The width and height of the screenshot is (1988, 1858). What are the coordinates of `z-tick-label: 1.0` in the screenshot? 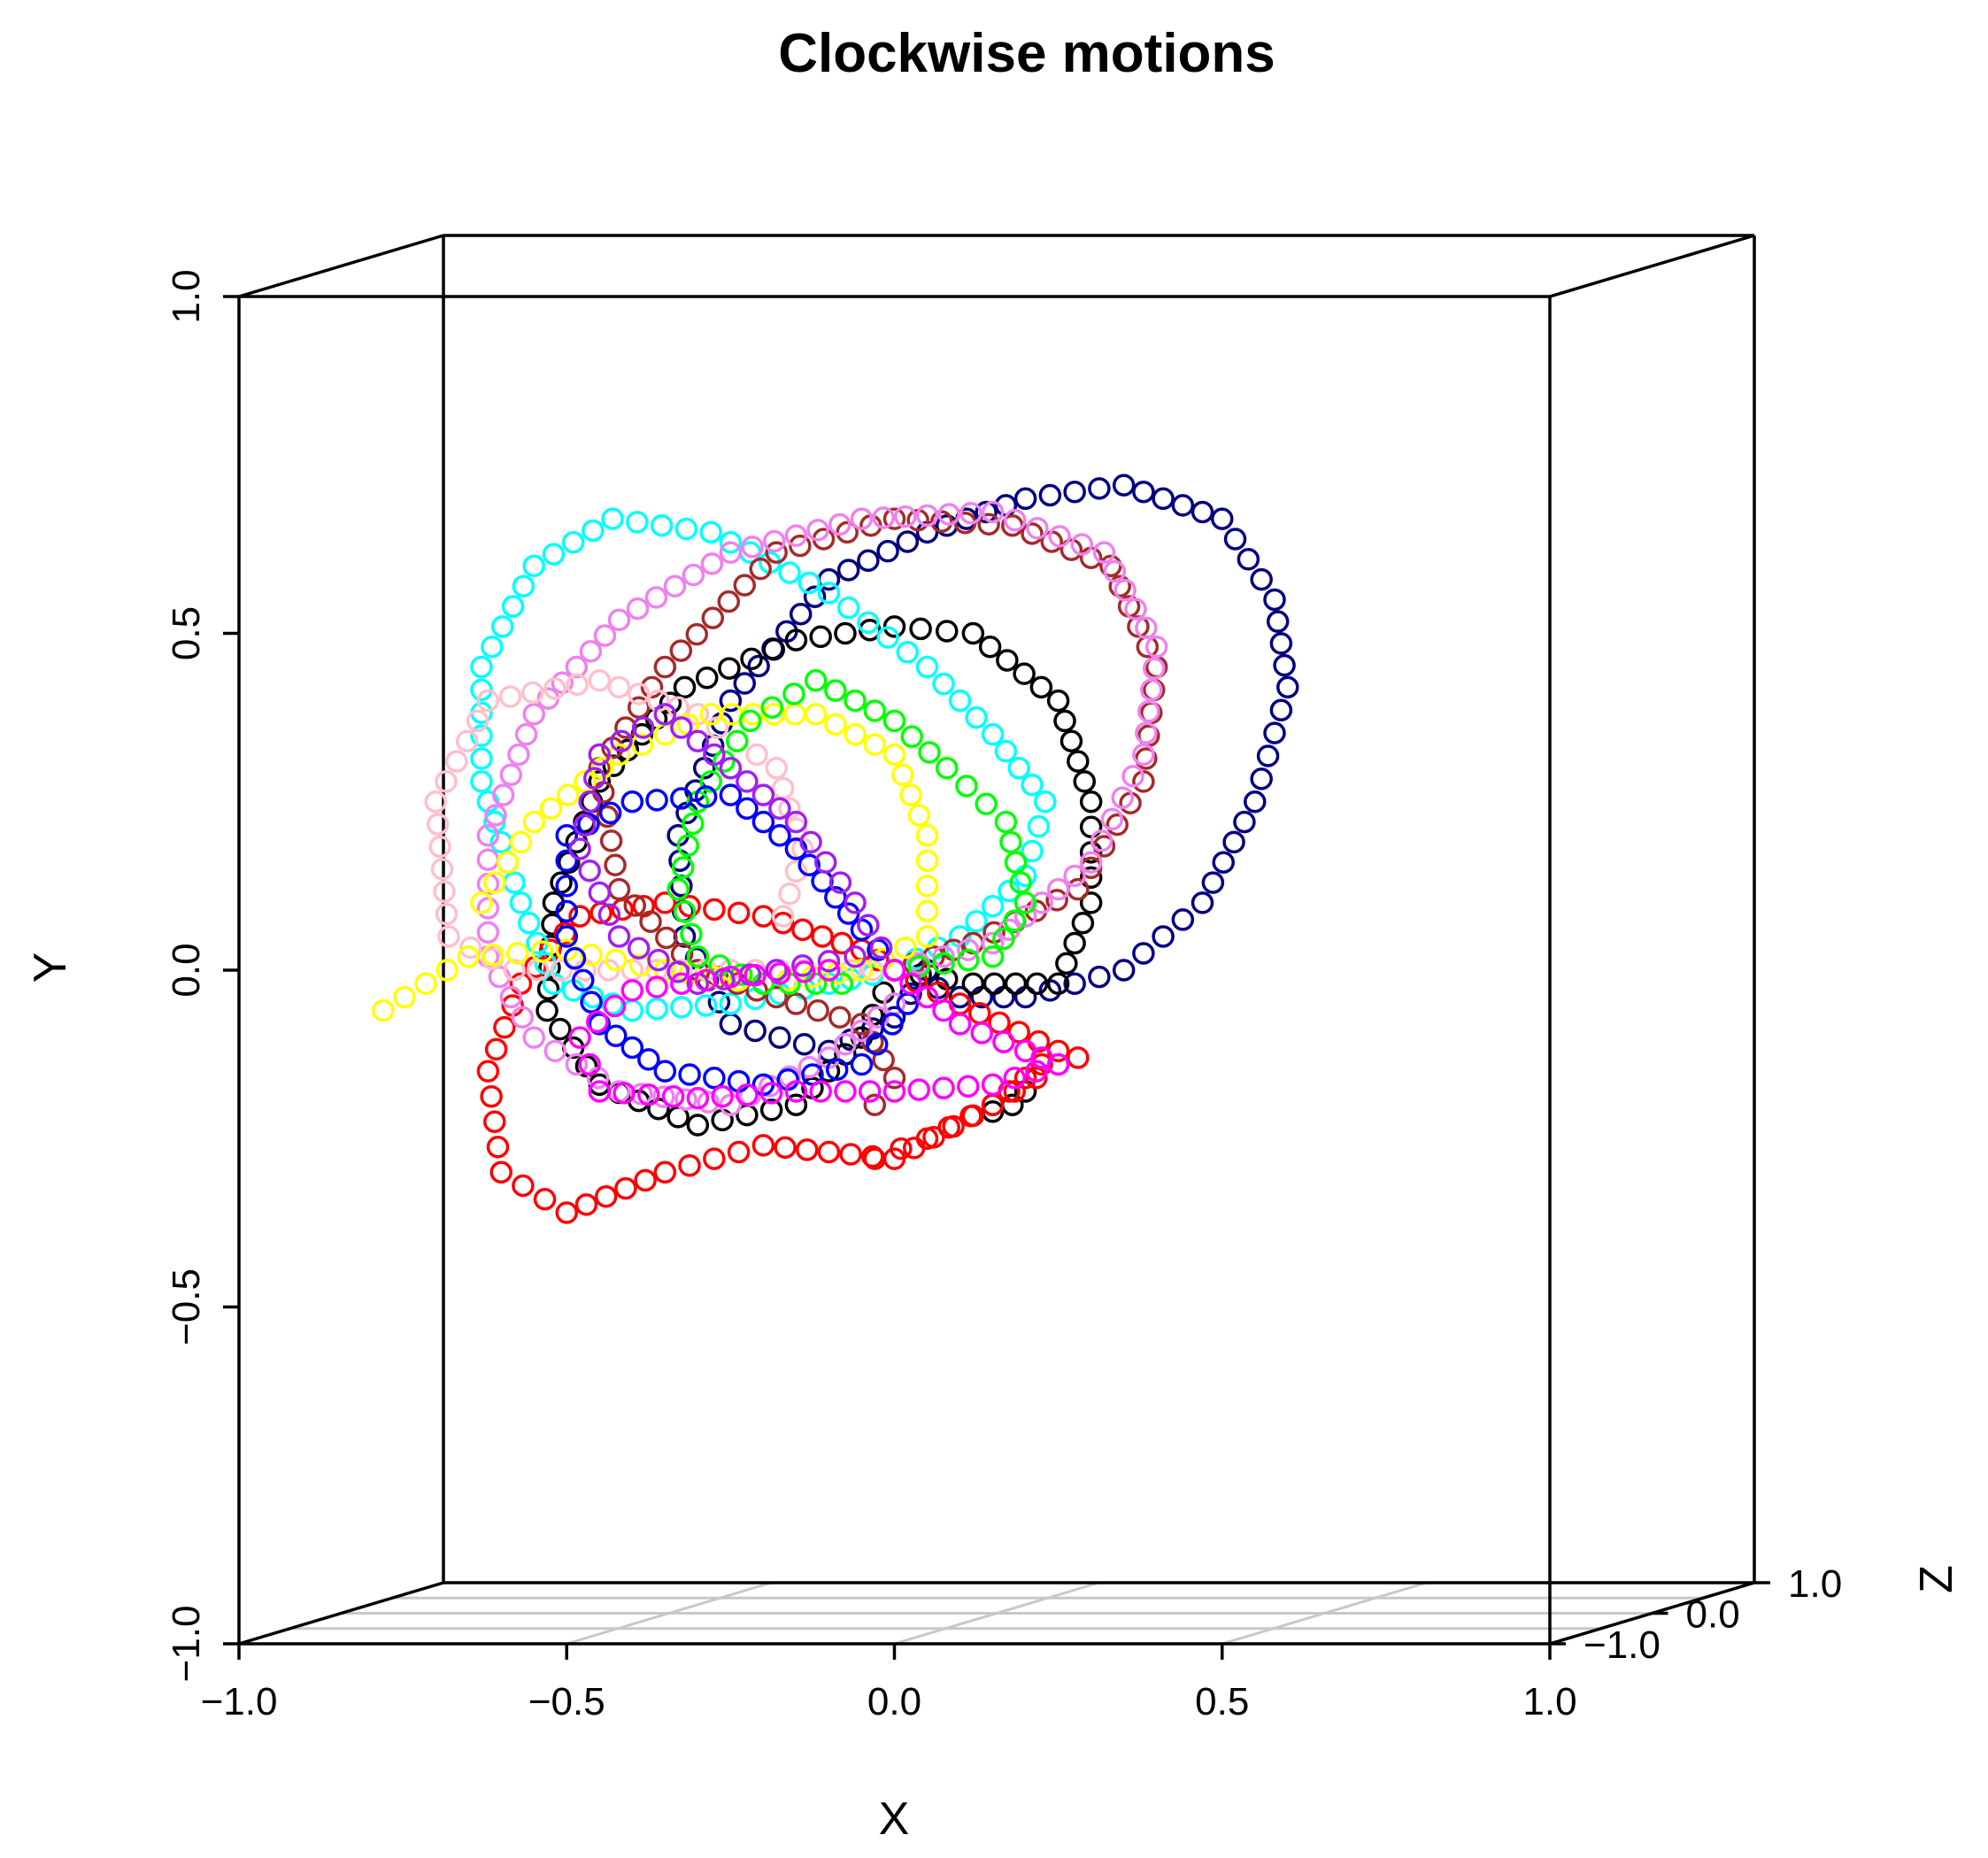 It's located at (1815, 1584).